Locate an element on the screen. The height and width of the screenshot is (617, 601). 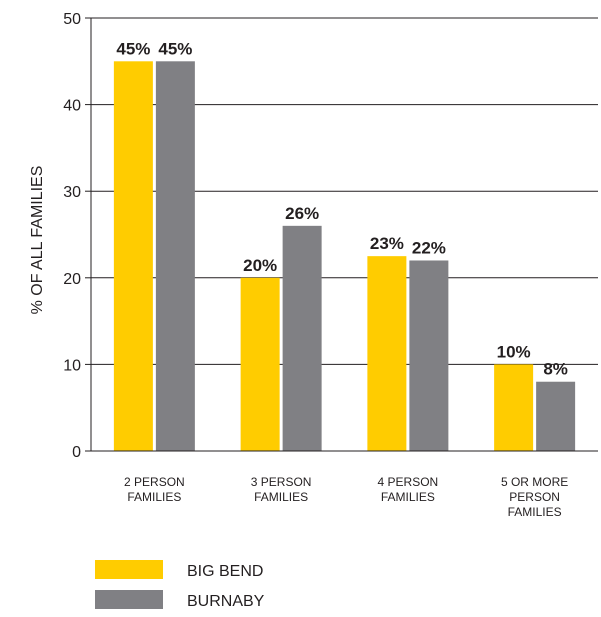
category-label: 5 OR MORE PERSON FAMILIES is located at coordinates (534, 497).